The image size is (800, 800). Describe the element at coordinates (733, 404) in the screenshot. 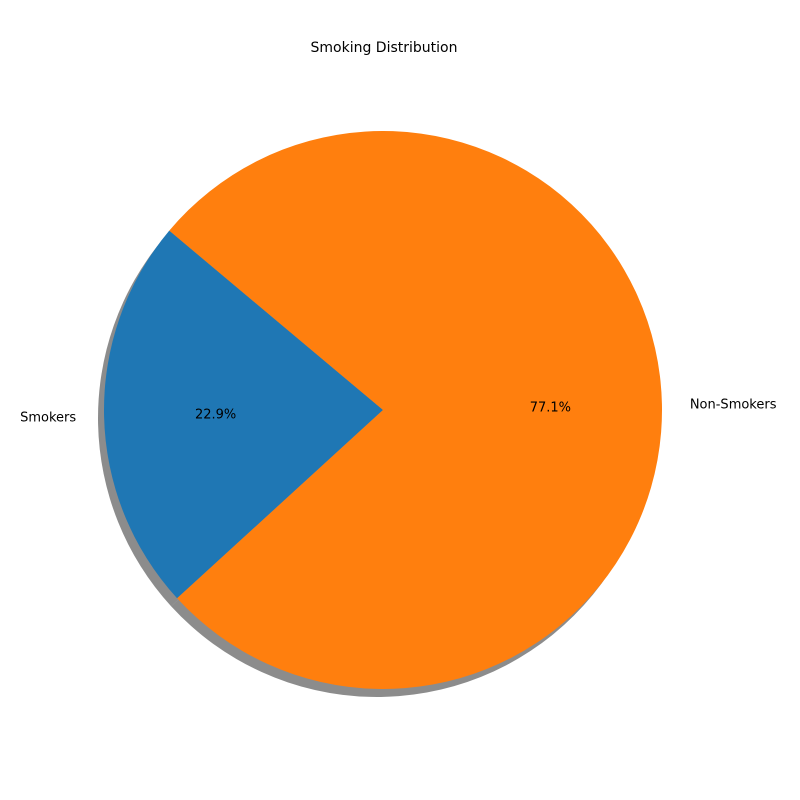

I see `slice-label-non-smokers: Non-Smokers` at that location.